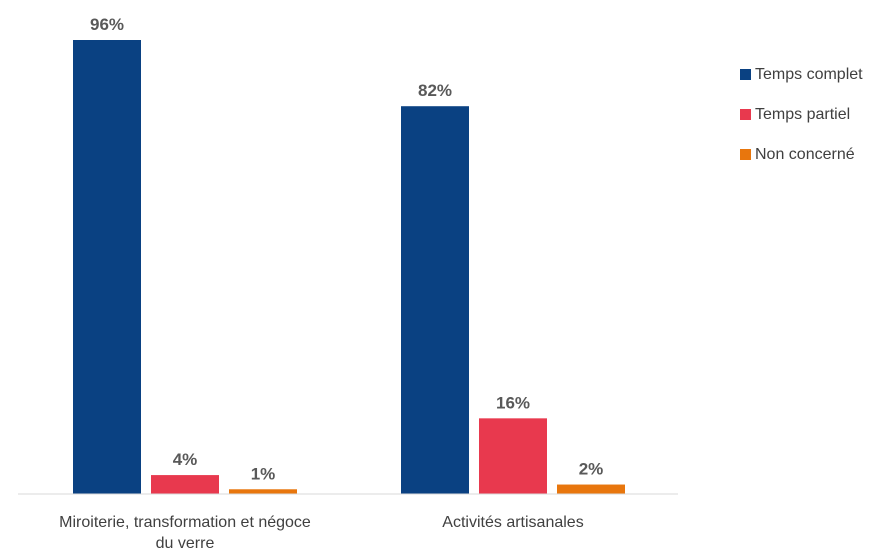 The image size is (895, 549). Describe the element at coordinates (185, 459) in the screenshot. I see `data-label-0-1: 4%` at that location.